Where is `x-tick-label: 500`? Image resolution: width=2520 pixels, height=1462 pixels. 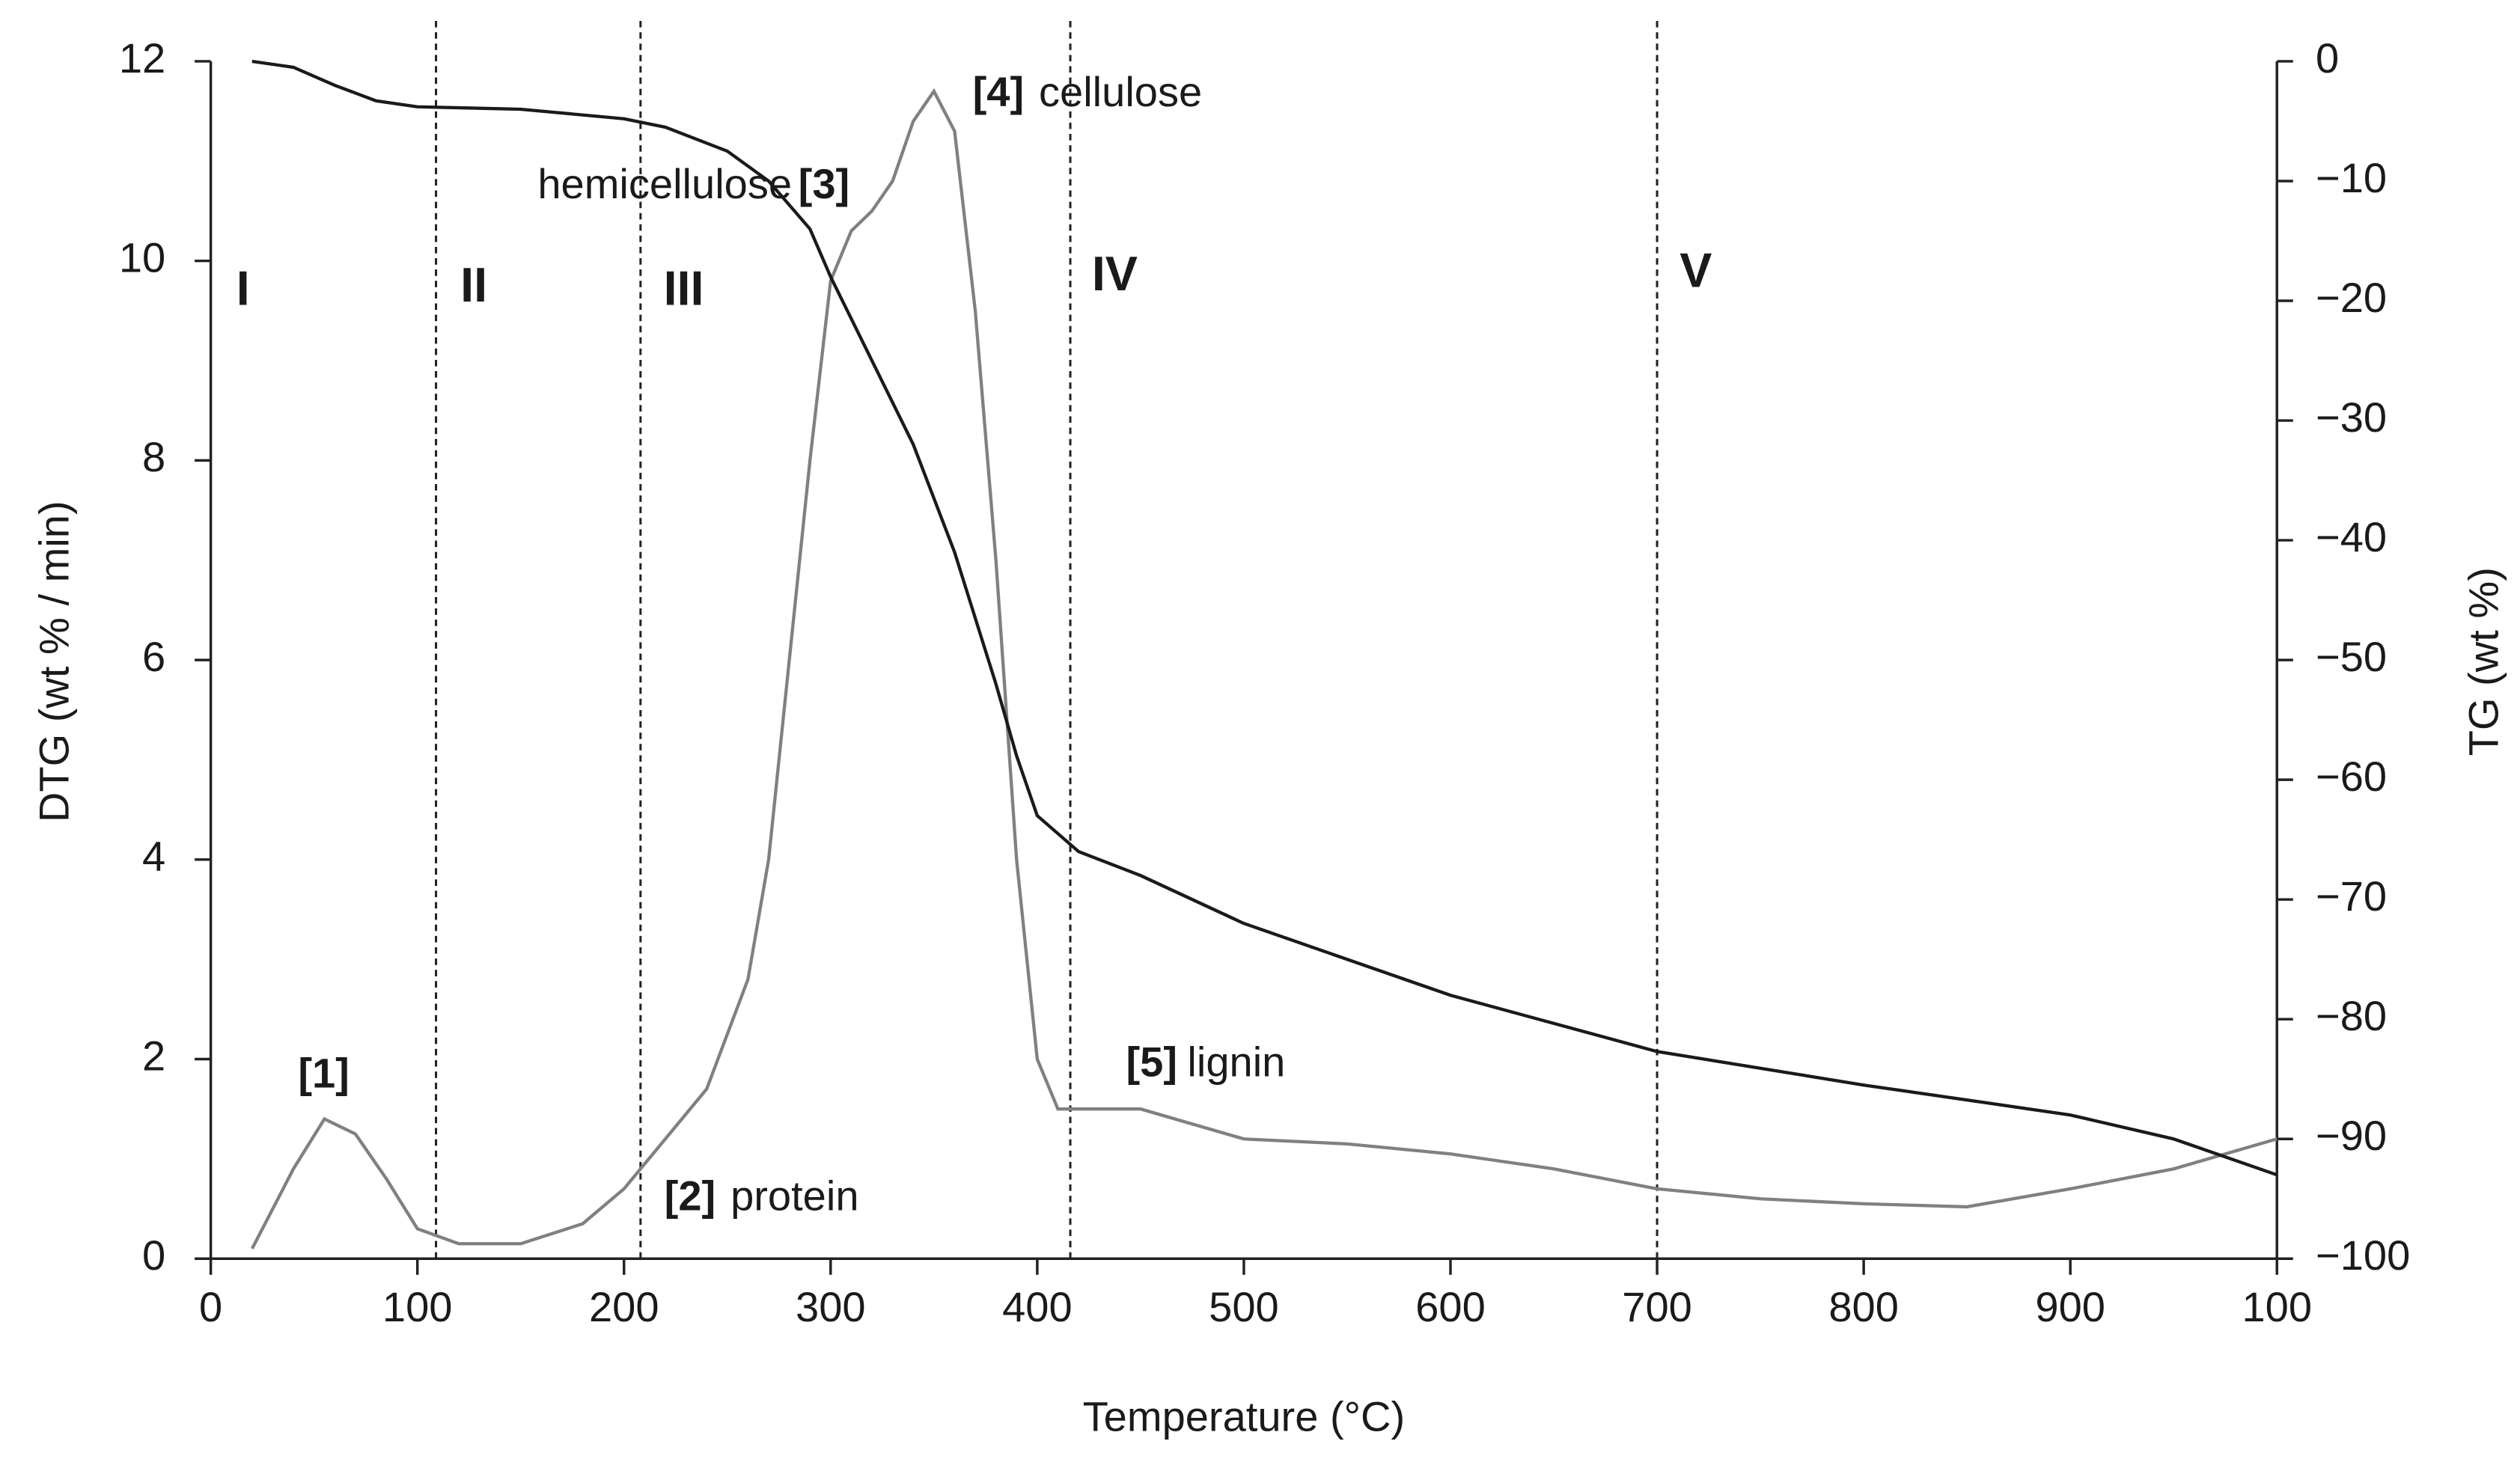
x-tick-label: 500 is located at coordinates (1244, 1306).